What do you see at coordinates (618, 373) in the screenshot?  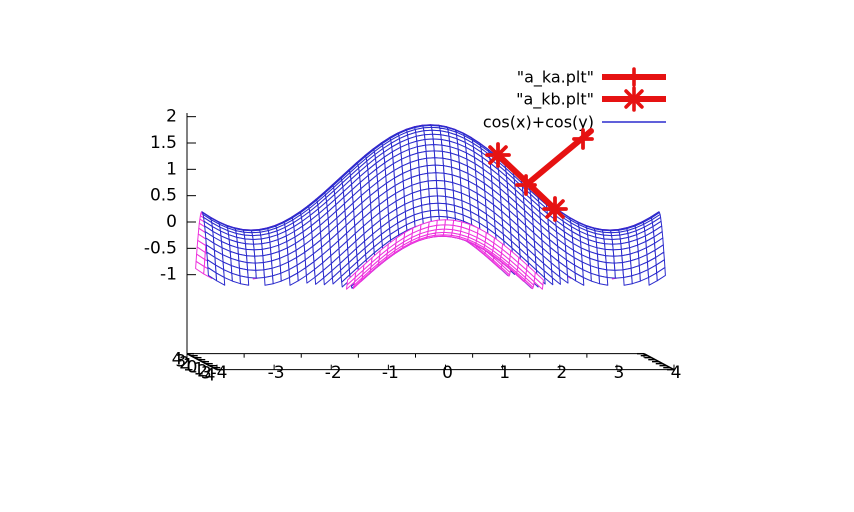 I see `x-tick-label: 3` at bounding box center [618, 373].